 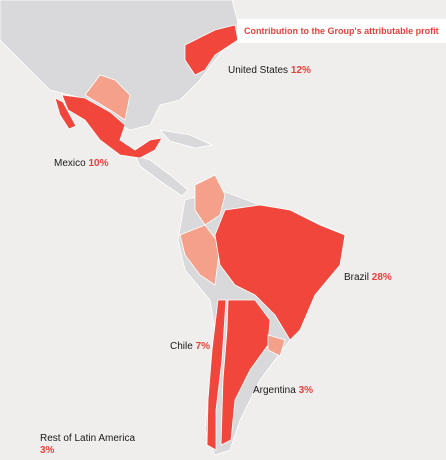 I want to click on chile-region, so click(x=216, y=375).